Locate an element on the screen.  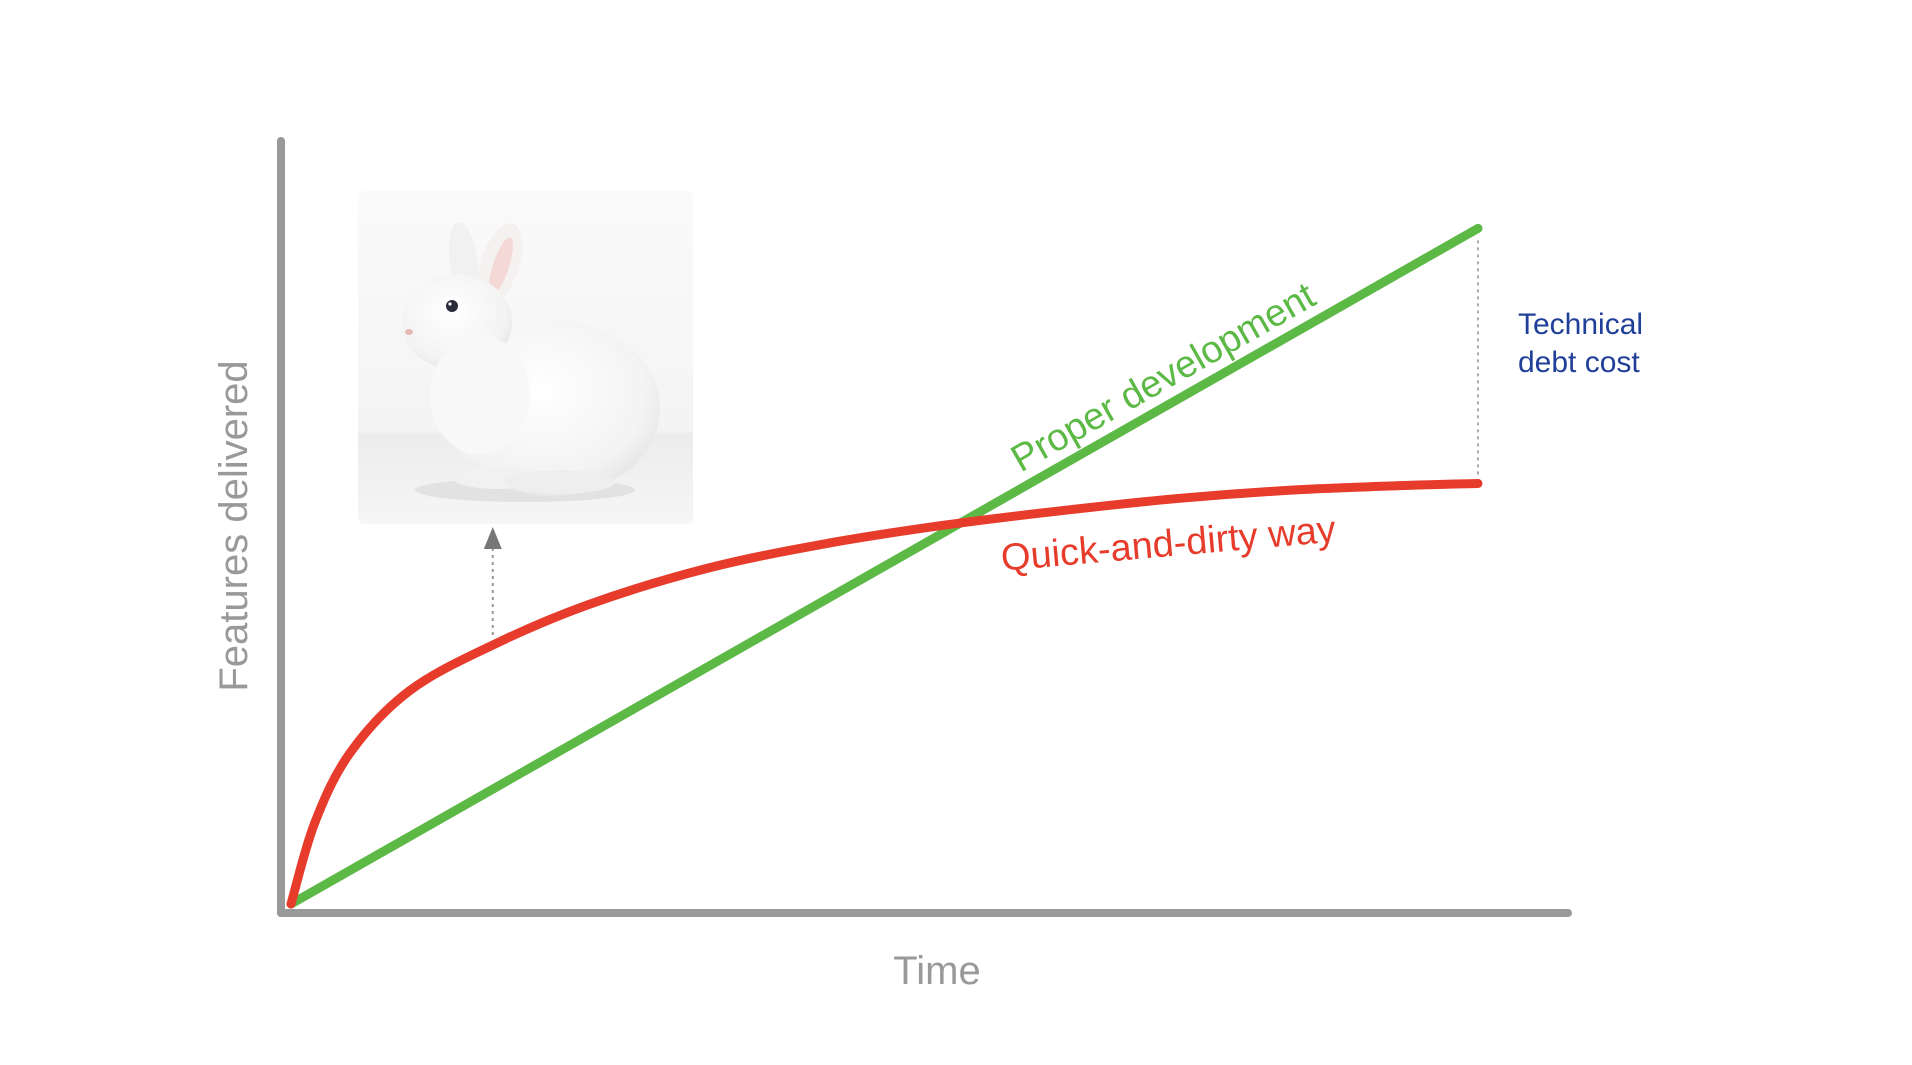
series-label-proper-development: Proper development is located at coordinates (1163, 378).